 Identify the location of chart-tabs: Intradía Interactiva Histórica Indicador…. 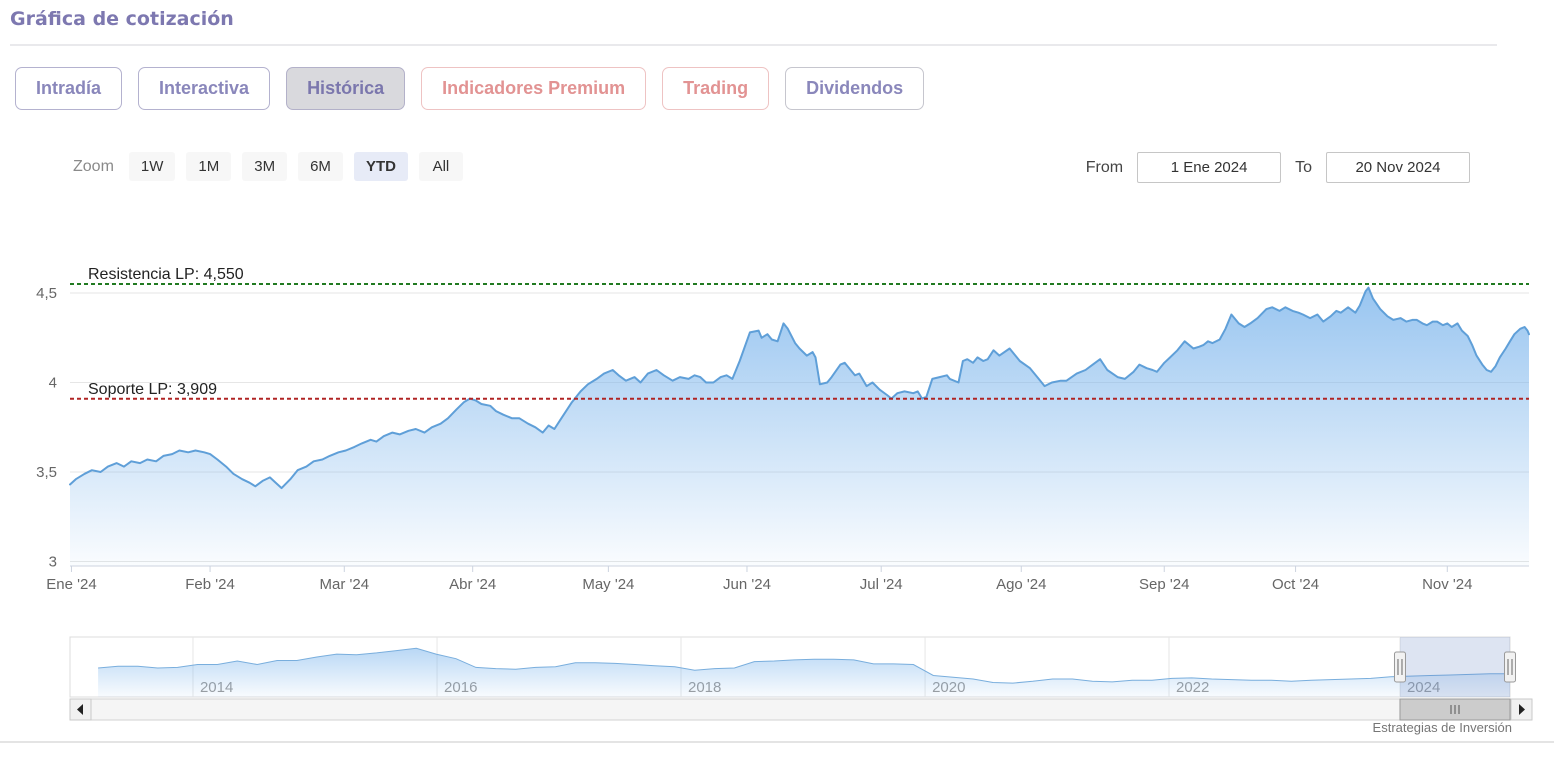
(470, 88).